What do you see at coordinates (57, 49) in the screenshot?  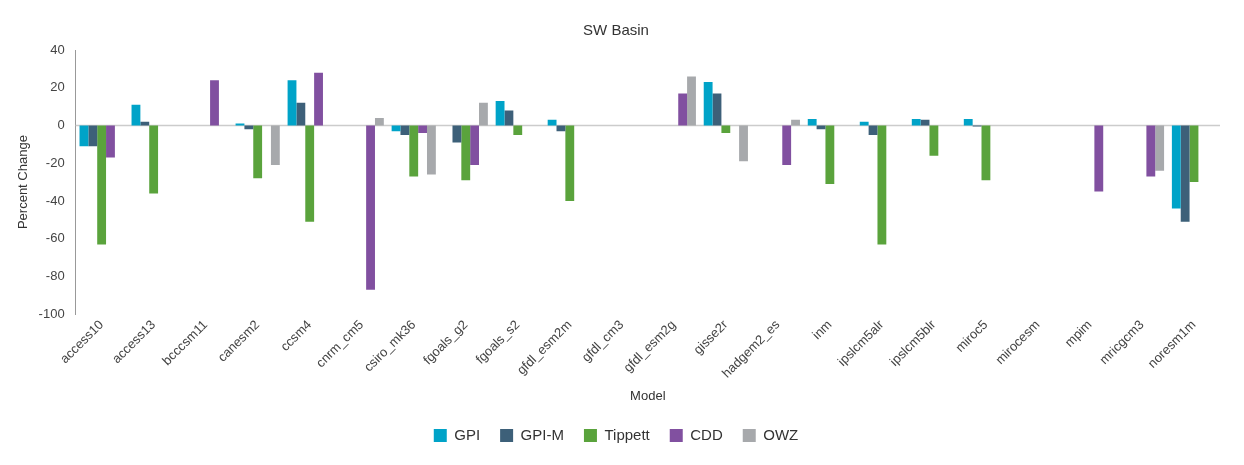 I see `y-tick-label: 40` at bounding box center [57, 49].